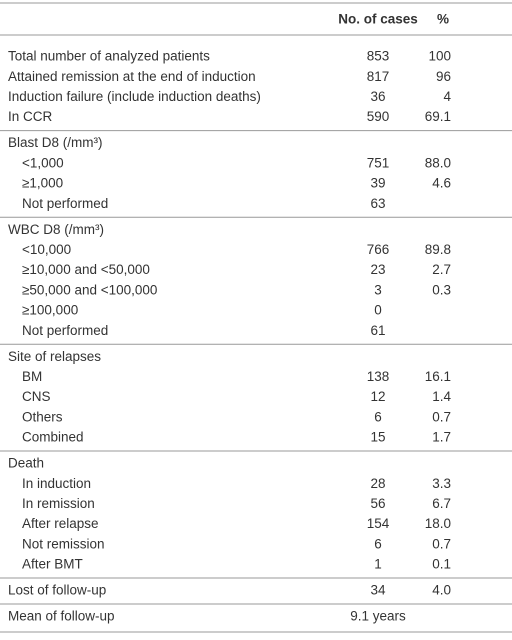  Describe the element at coordinates (441, 437) in the screenshot. I see `percent-cell: 1.7` at that location.